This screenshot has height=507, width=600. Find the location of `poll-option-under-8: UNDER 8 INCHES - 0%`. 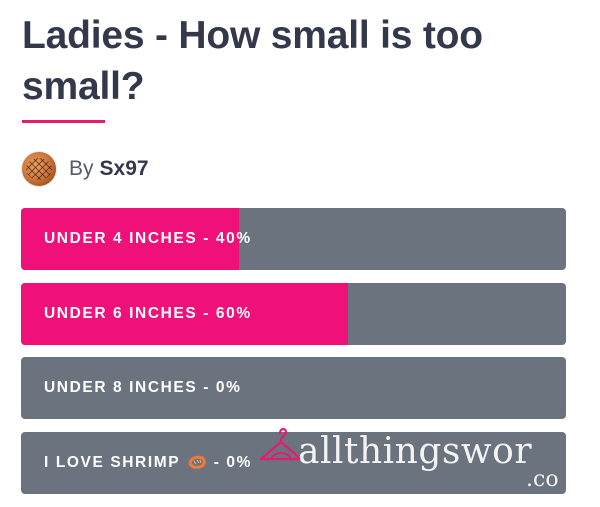

poll-option-under-8: UNDER 8 INCHES - 0% is located at coordinates (293, 388).